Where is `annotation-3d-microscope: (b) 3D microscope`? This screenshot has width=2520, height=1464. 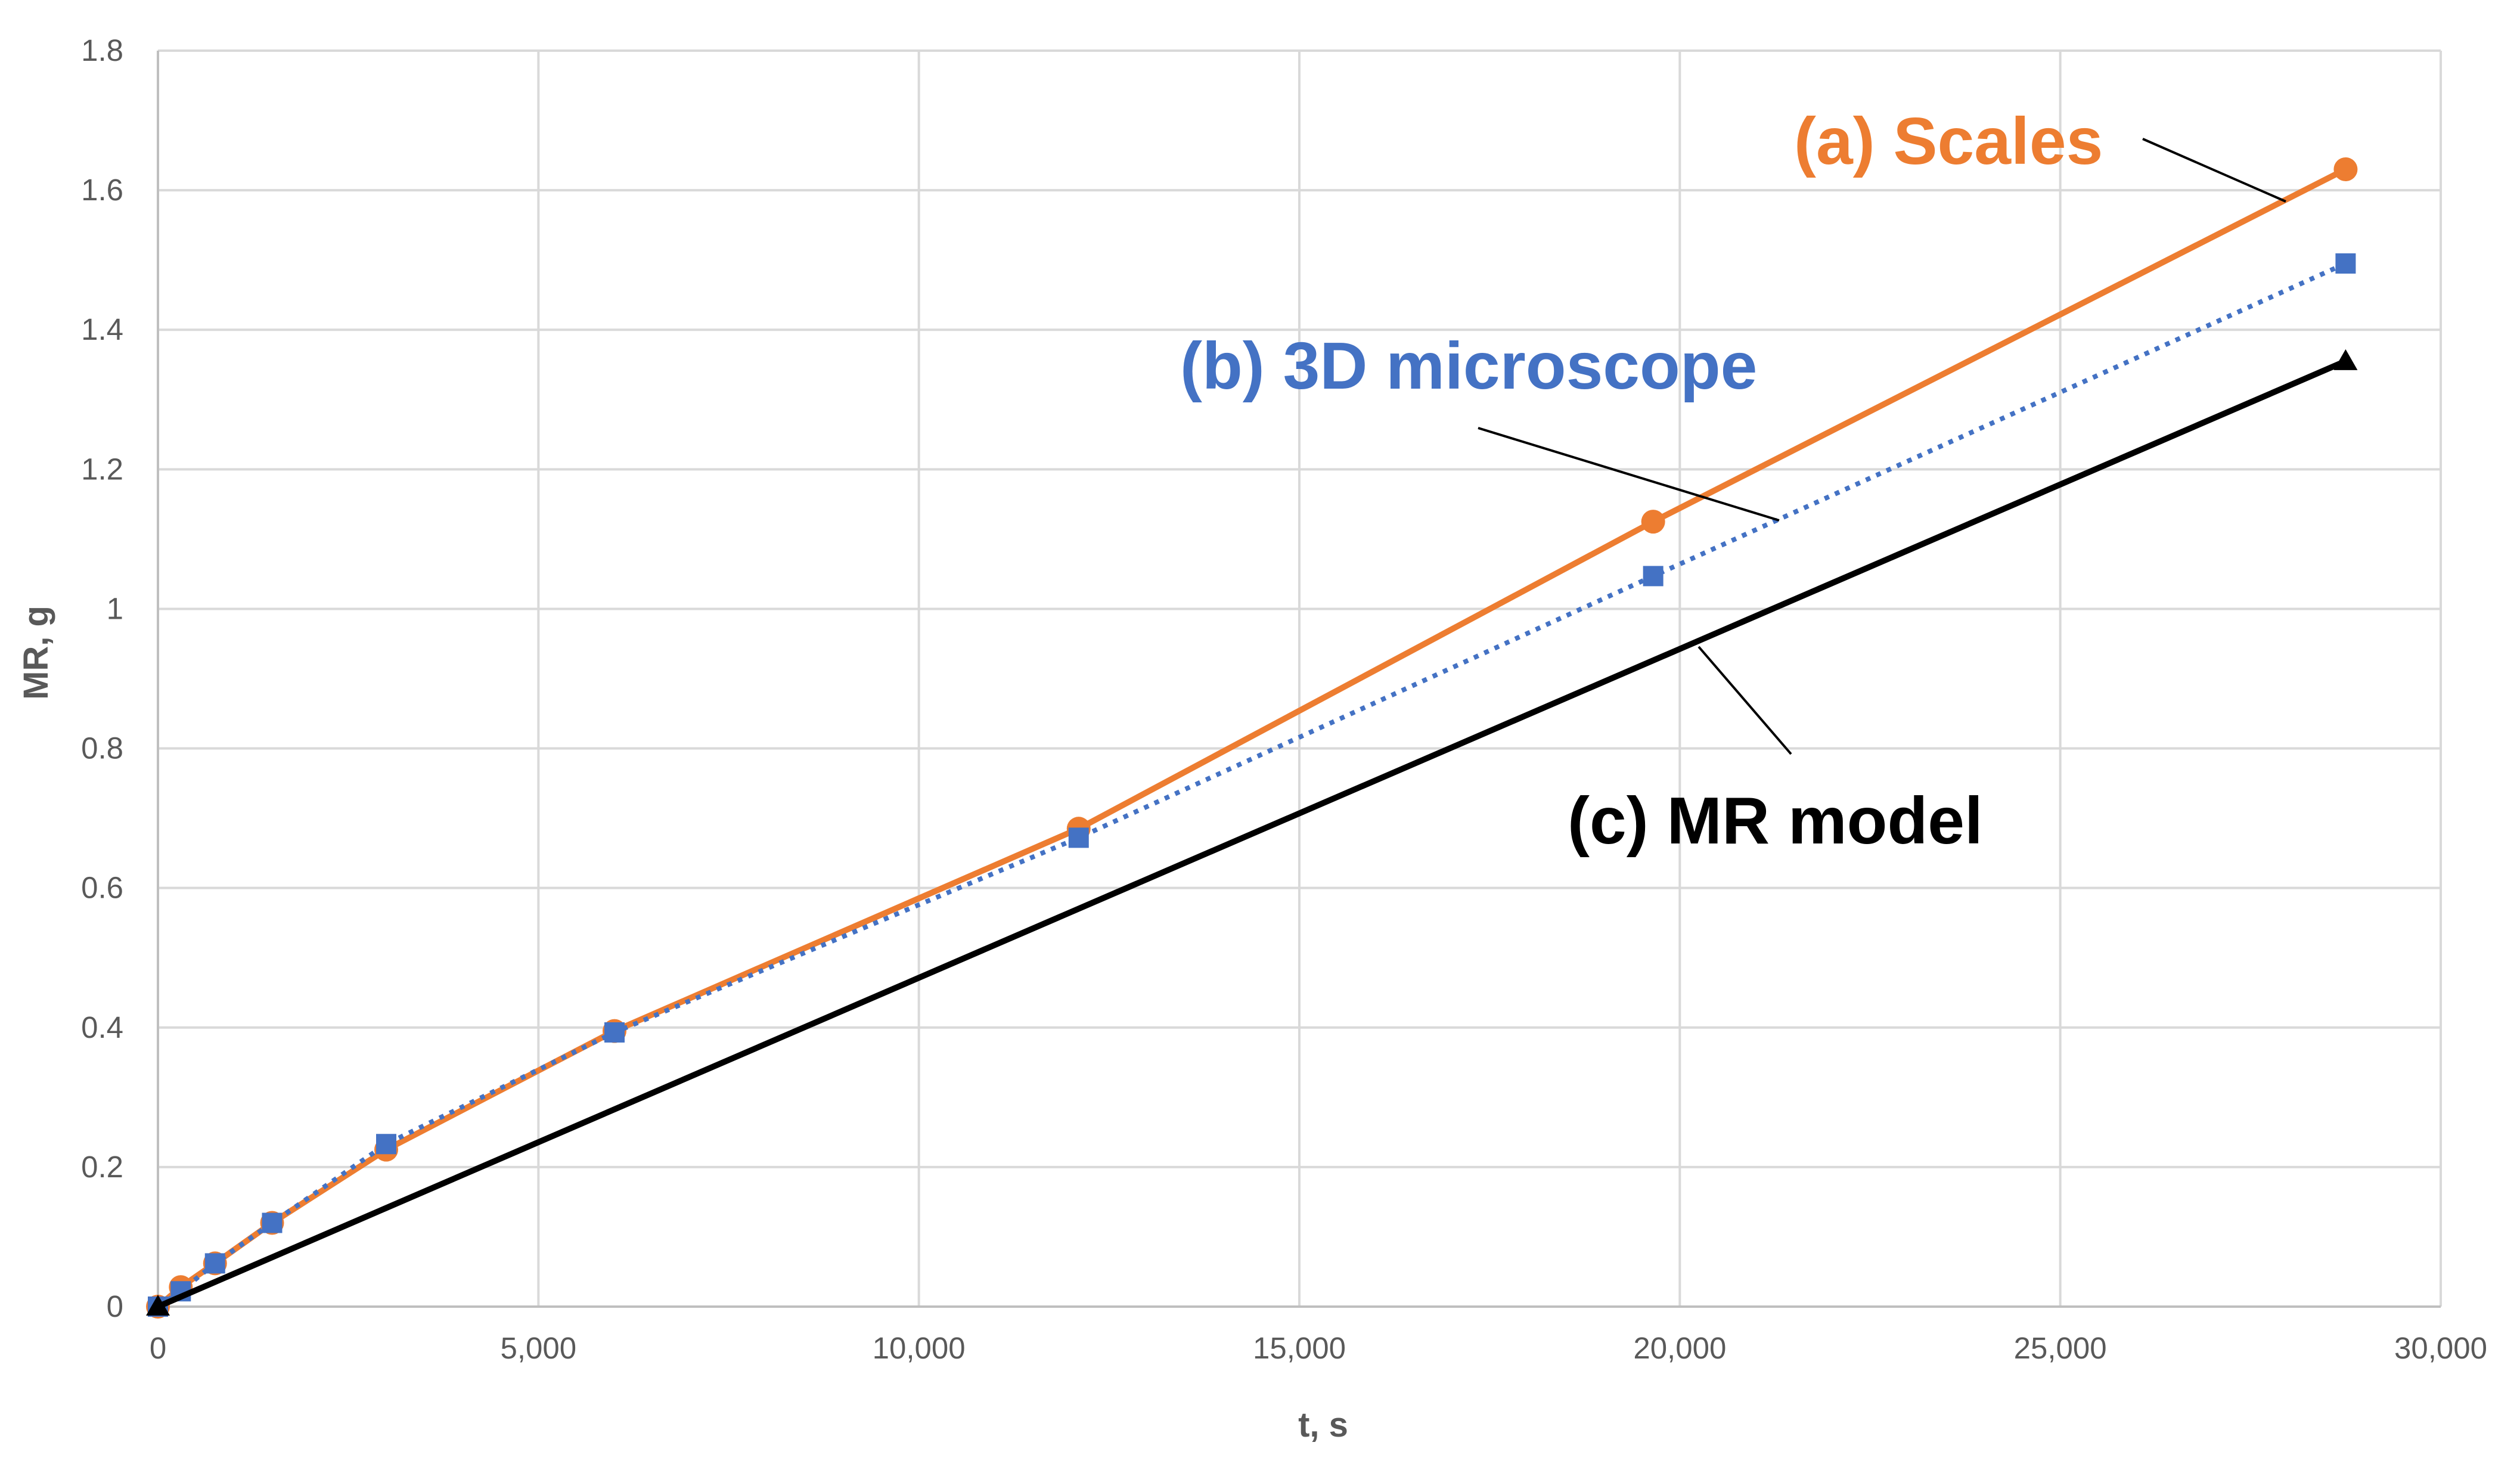
annotation-3d-microscope: (b) 3D microscope is located at coordinates (1468, 366).